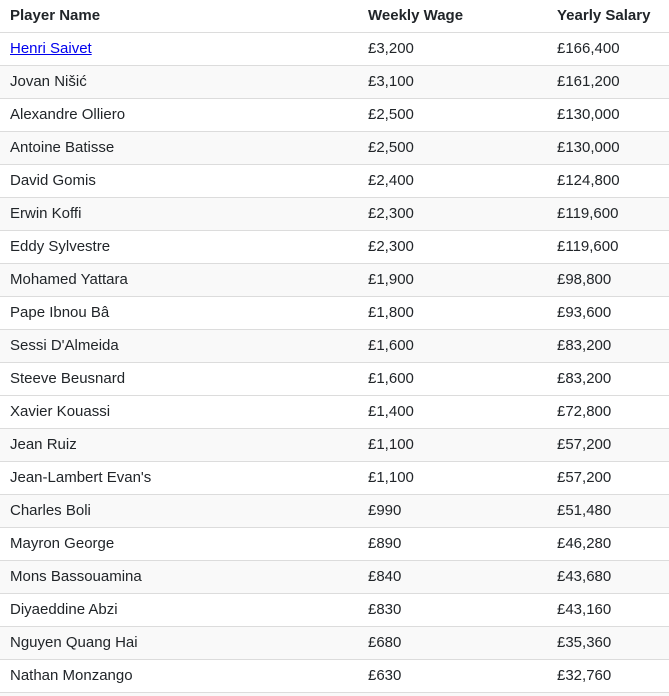 The image size is (669, 696). Describe the element at coordinates (334, 478) in the screenshot. I see `table-row: Jean-Lambert Evan's £1,100 £57,200` at that location.